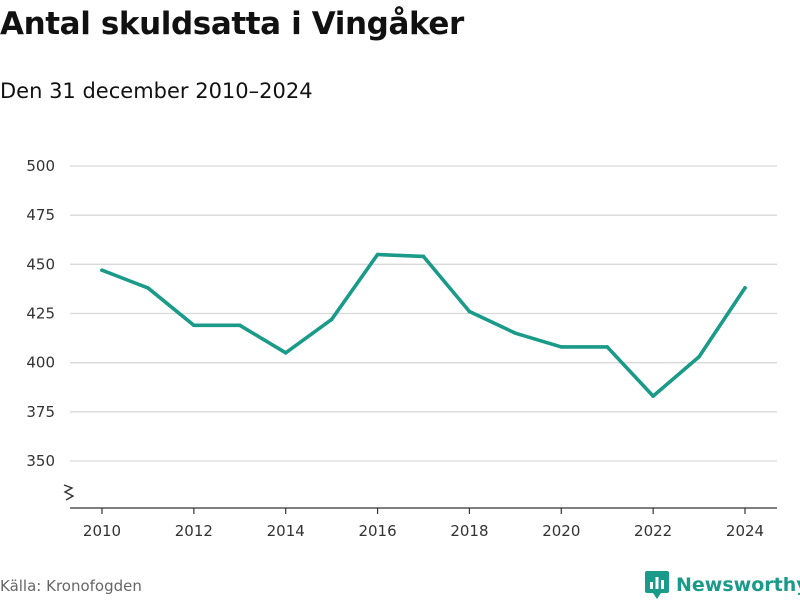 Image resolution: width=800 pixels, height=600 pixels. I want to click on chart-subtitle: Den 31 december 2010–2024, so click(156, 91).